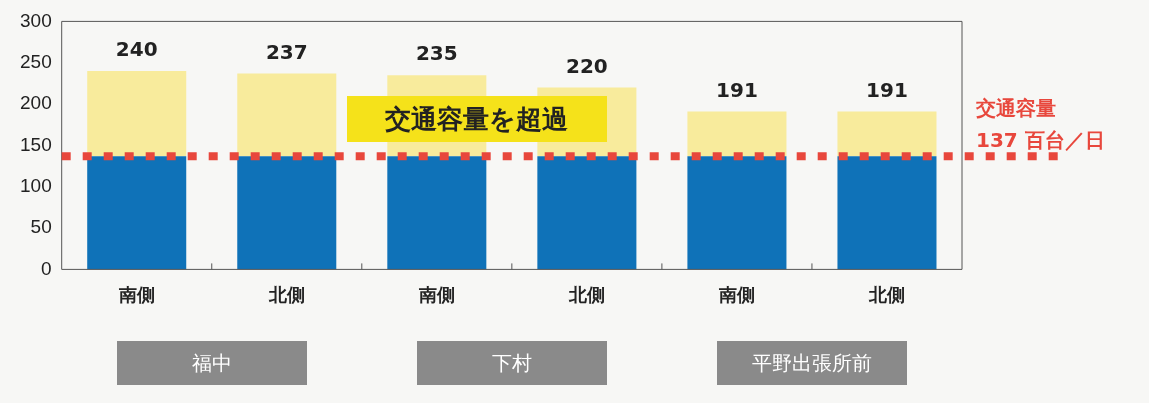  What do you see at coordinates (511, 363) in the screenshot?
I see `text: 下村` at bounding box center [511, 363].